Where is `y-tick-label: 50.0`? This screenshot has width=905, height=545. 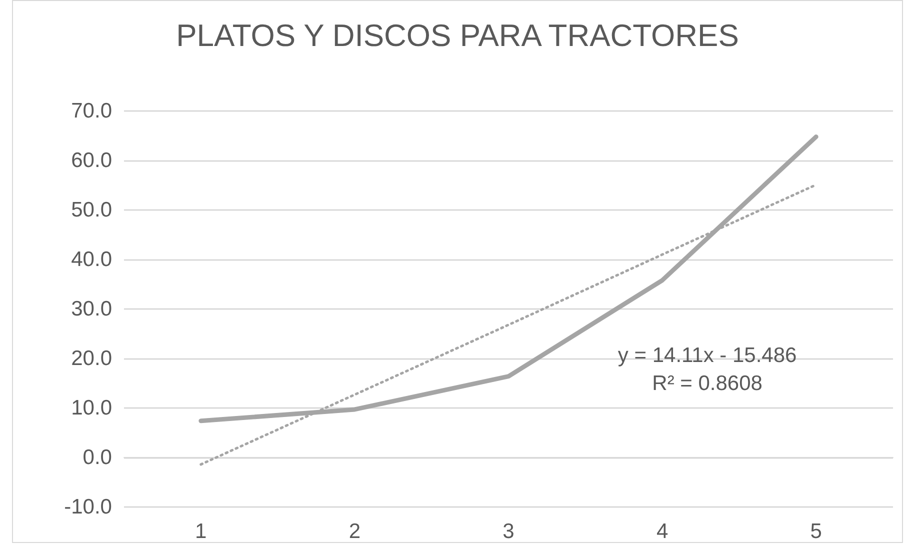
y-tick-label: 50.0 is located at coordinates (91, 210).